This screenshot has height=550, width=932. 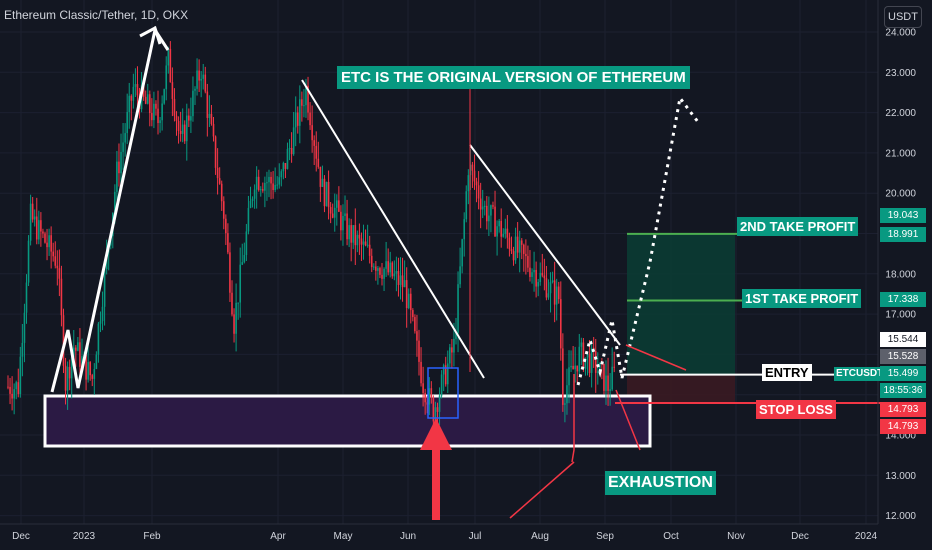 I want to click on currency-button: USDT, so click(x=903, y=17).